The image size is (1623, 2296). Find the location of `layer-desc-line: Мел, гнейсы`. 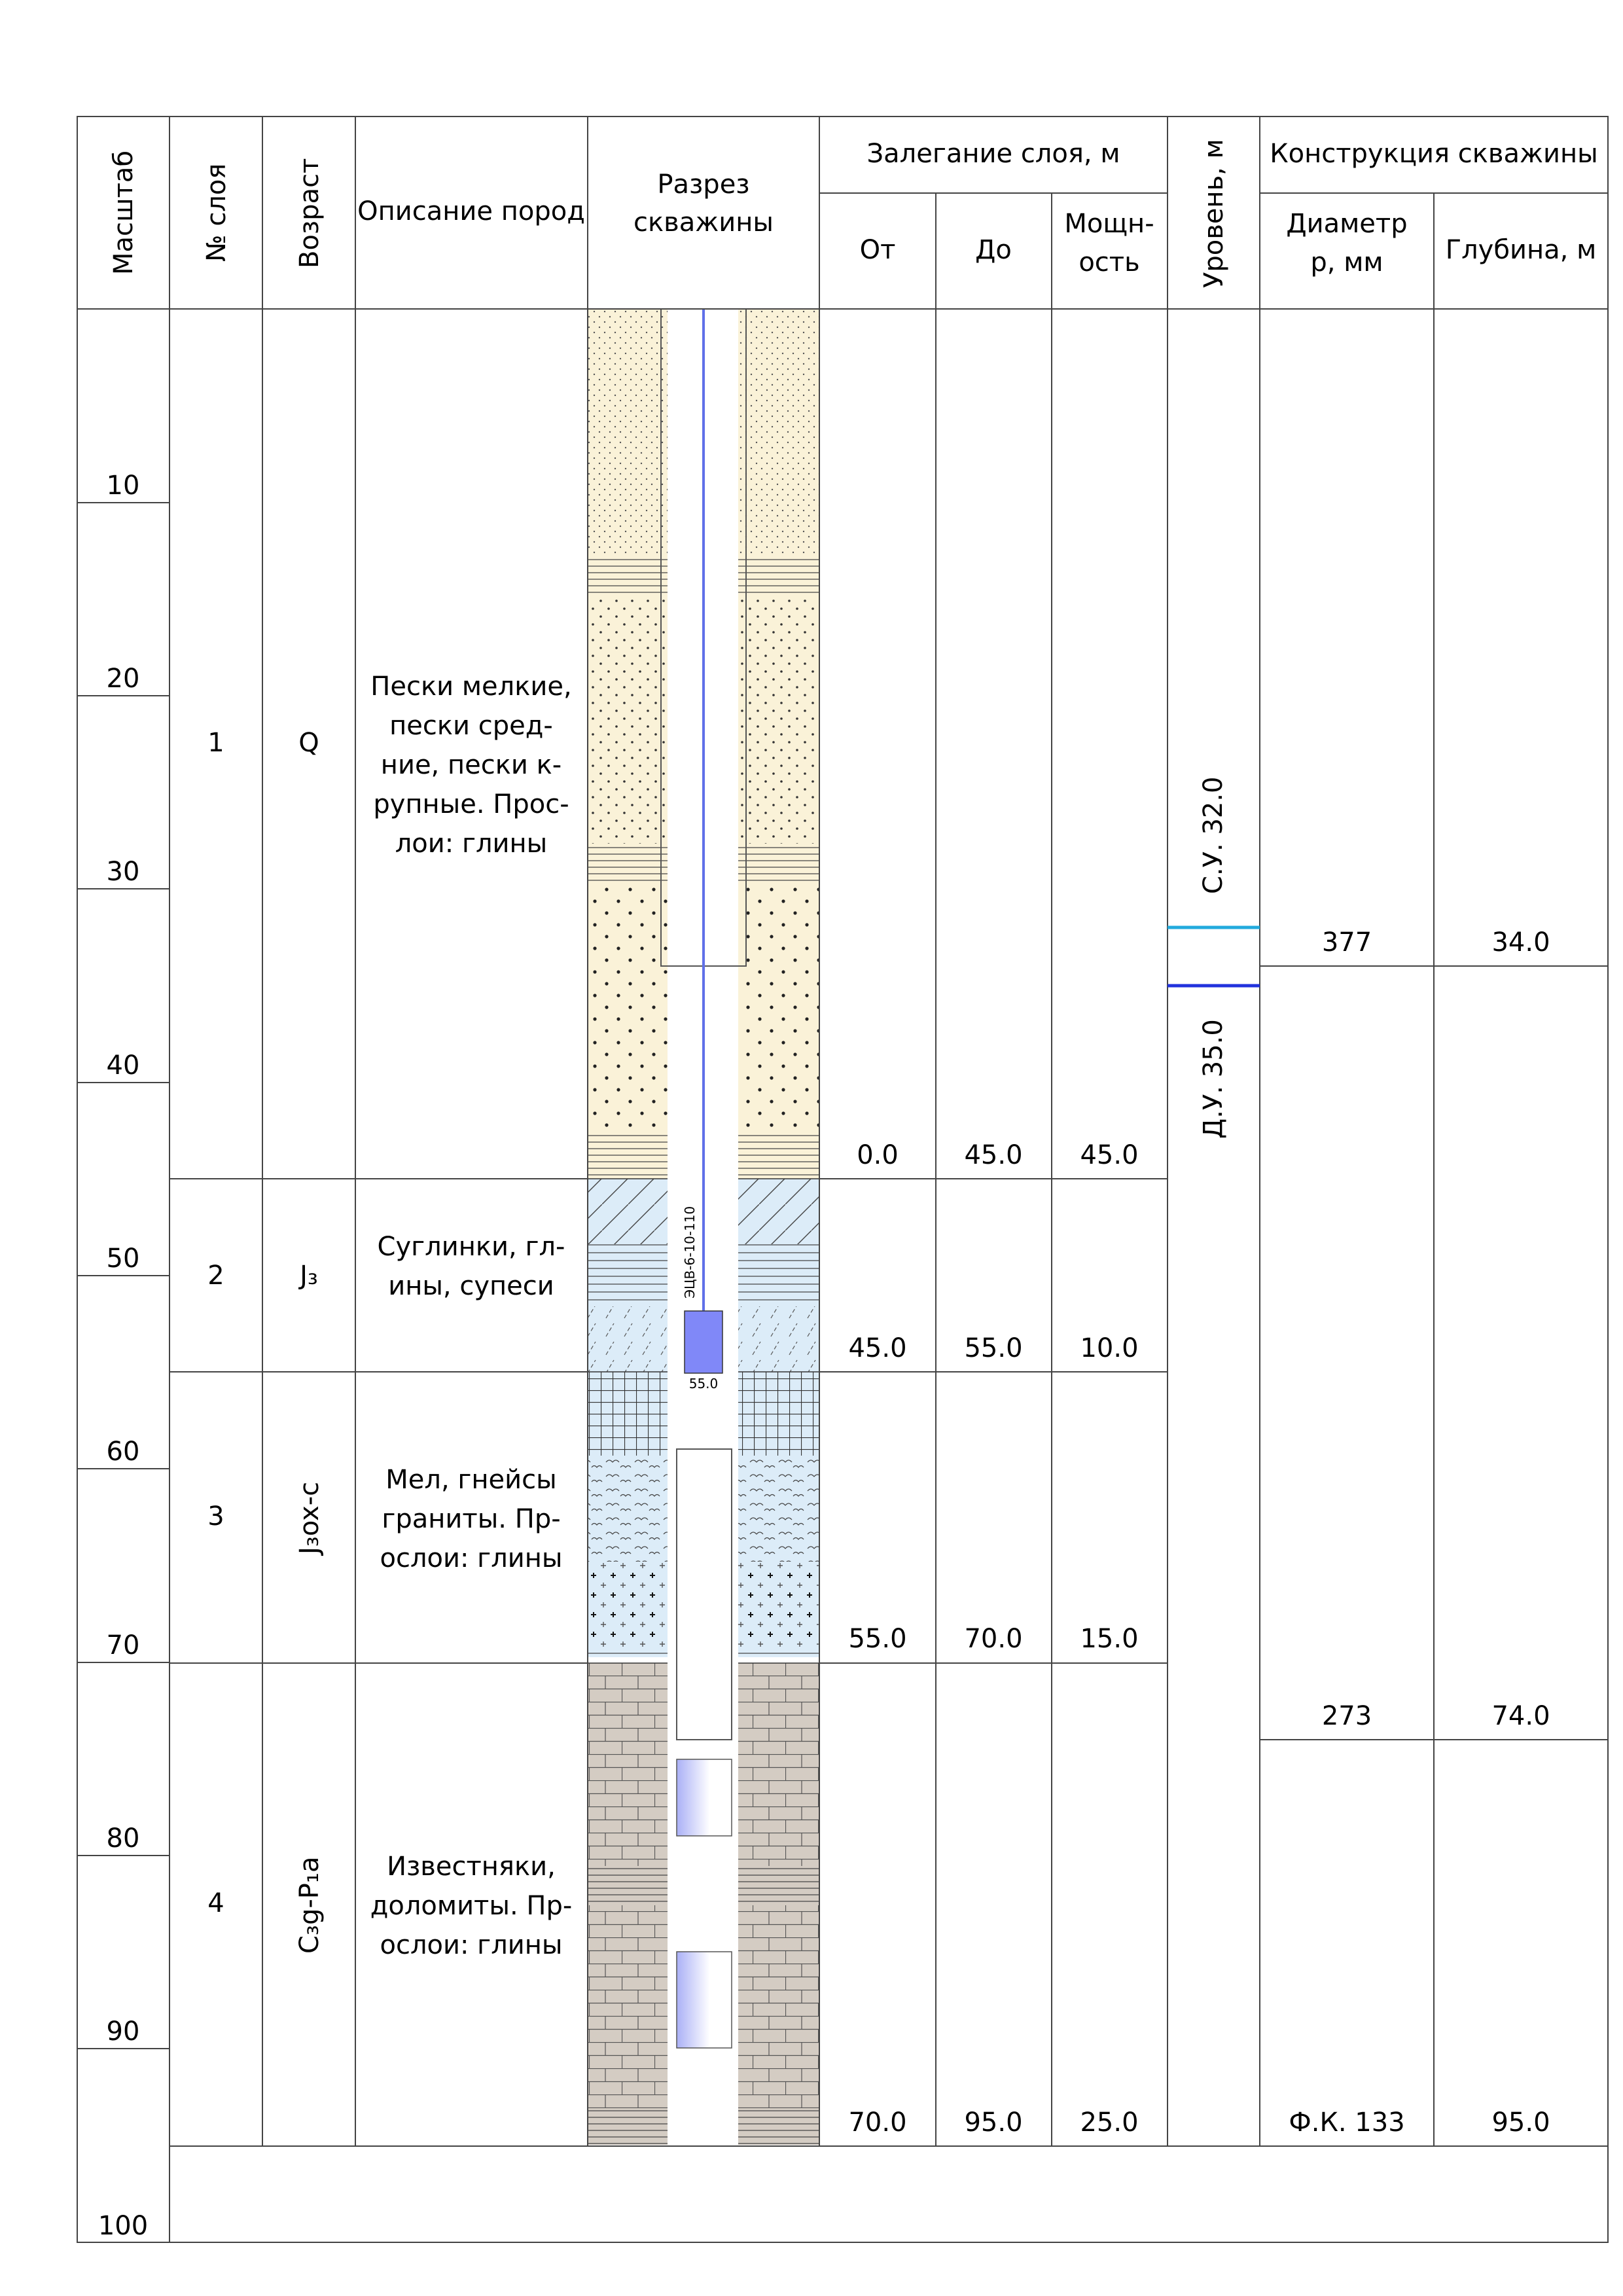

layer-desc-line: Мел, гнейсы is located at coordinates (470, 1480).